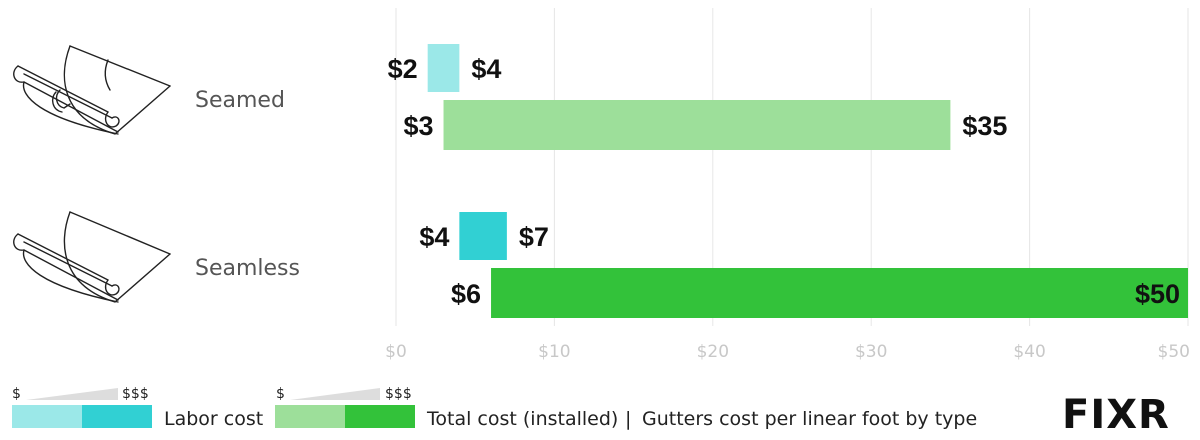 The width and height of the screenshot is (1200, 440). I want to click on fixr-logo-text: FIXR, so click(1116, 415).